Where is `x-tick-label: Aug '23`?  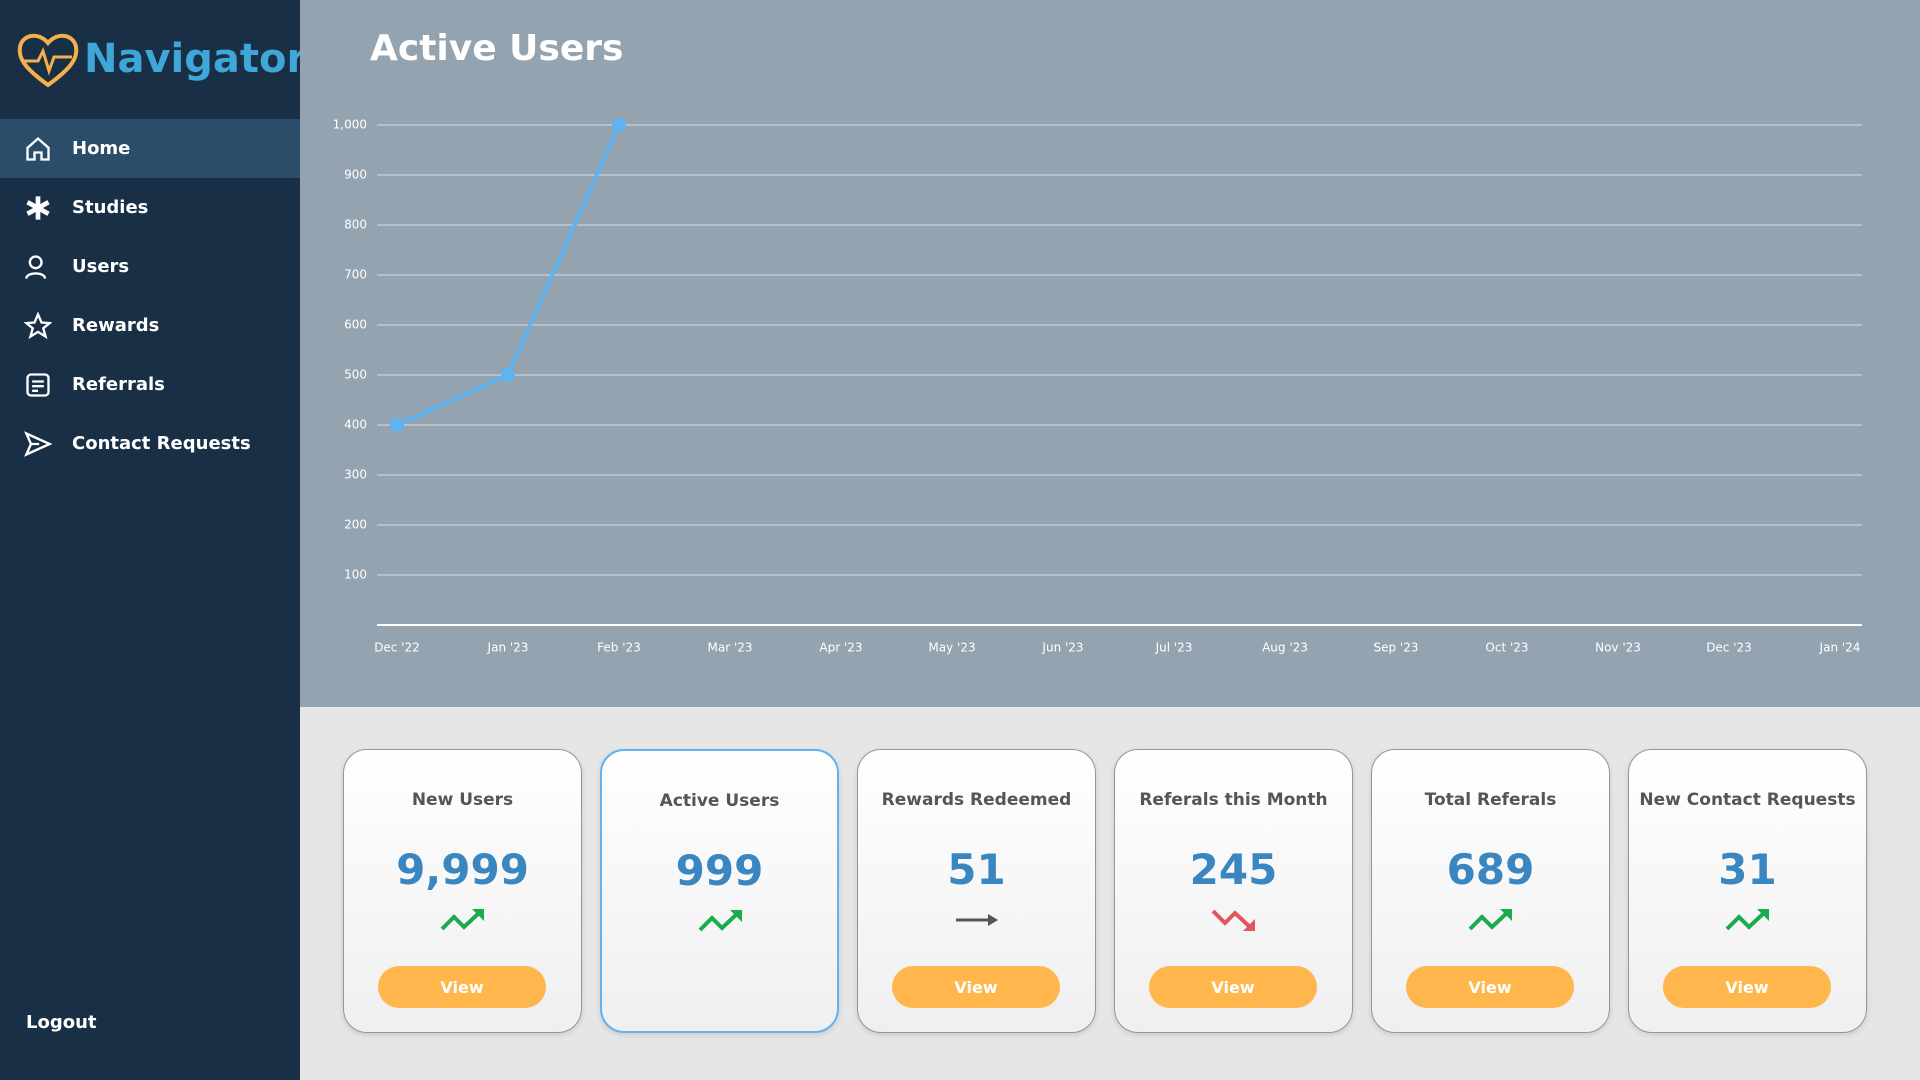
x-tick-label: Aug '23 is located at coordinates (1285, 648).